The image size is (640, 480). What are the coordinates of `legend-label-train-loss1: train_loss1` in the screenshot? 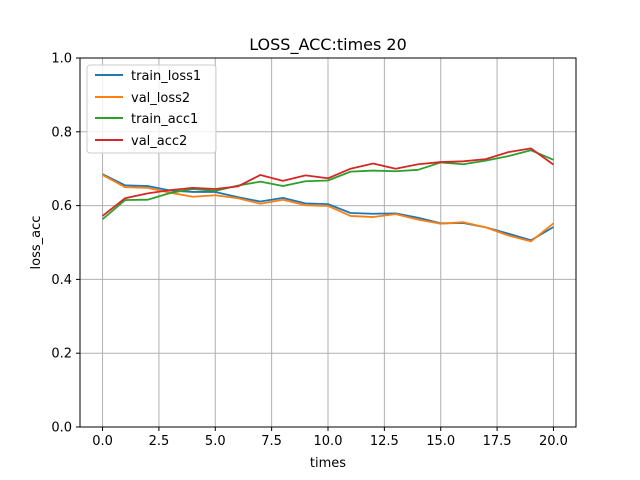 It's located at (166, 76).